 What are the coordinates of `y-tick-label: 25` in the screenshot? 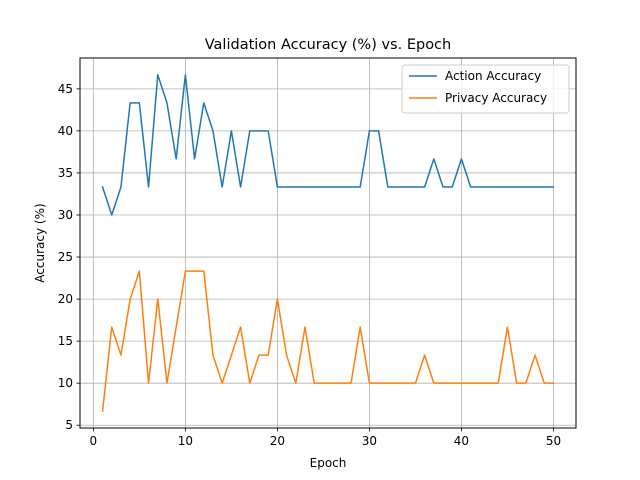 It's located at (65, 257).